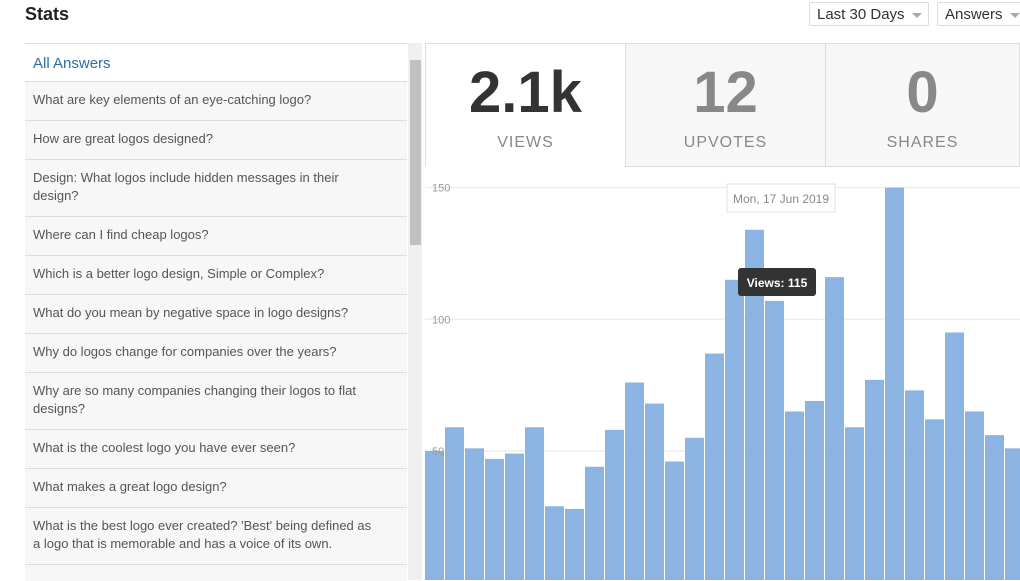  Describe the element at coordinates (725, 142) in the screenshot. I see `stat-label: UPVOTES` at that location.